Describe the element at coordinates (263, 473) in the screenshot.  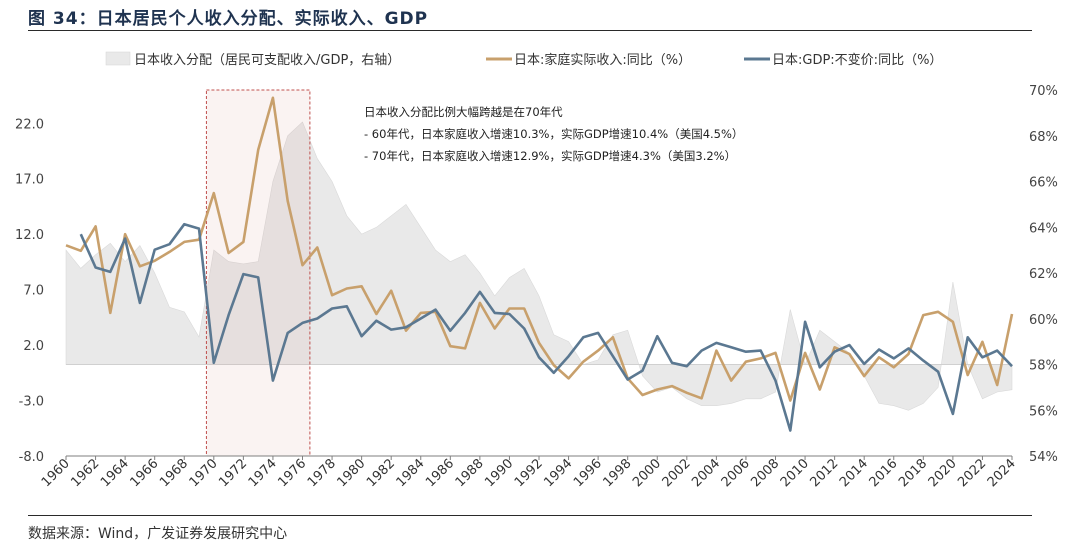
I see `x-tick-label: 1974` at that location.